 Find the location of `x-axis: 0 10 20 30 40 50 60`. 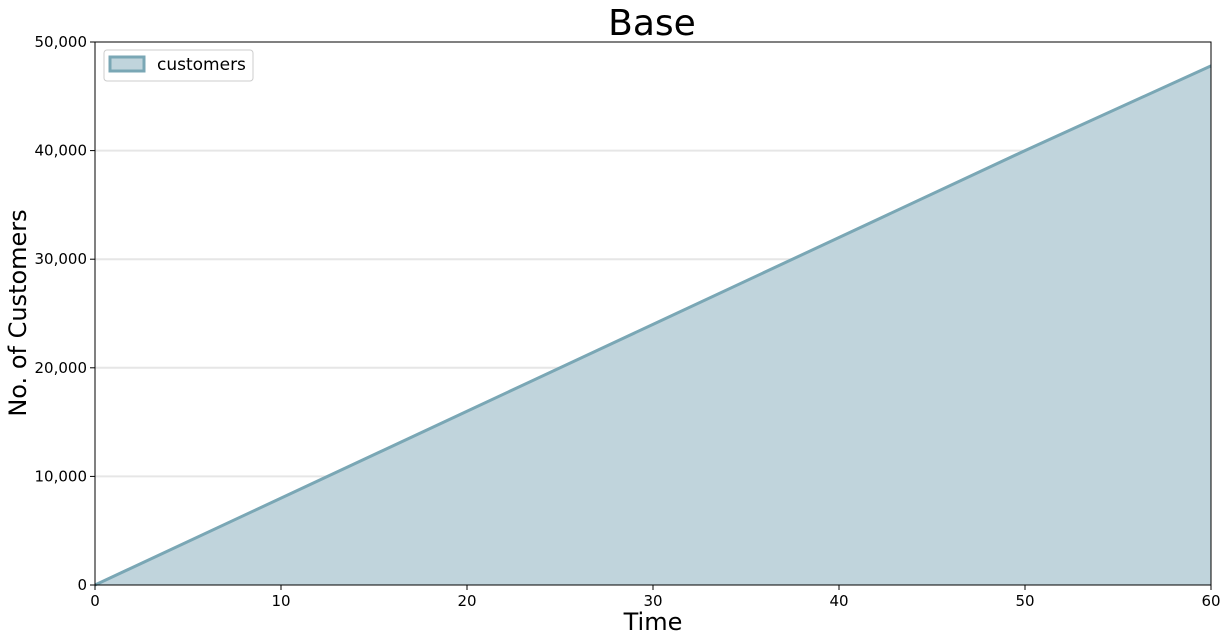

x-axis: 0 10 20 30 40 50 60 is located at coordinates (655, 597).